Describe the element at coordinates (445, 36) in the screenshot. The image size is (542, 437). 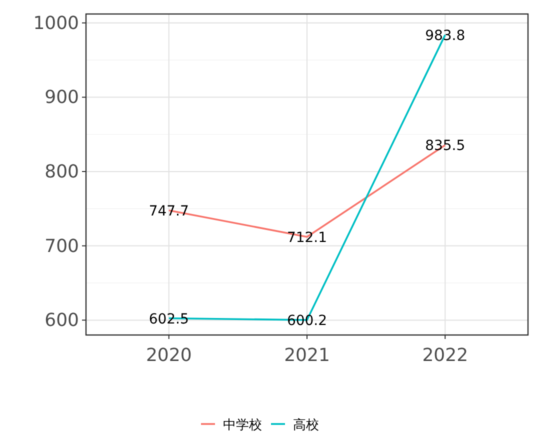
I see `data-label: 983.8` at that location.